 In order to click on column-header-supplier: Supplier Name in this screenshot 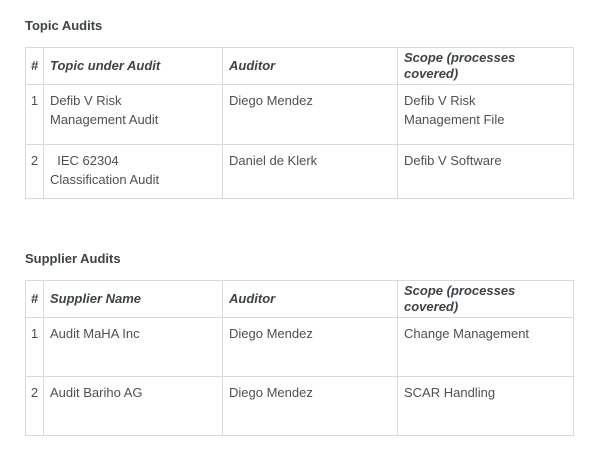, I will do `click(133, 299)`.